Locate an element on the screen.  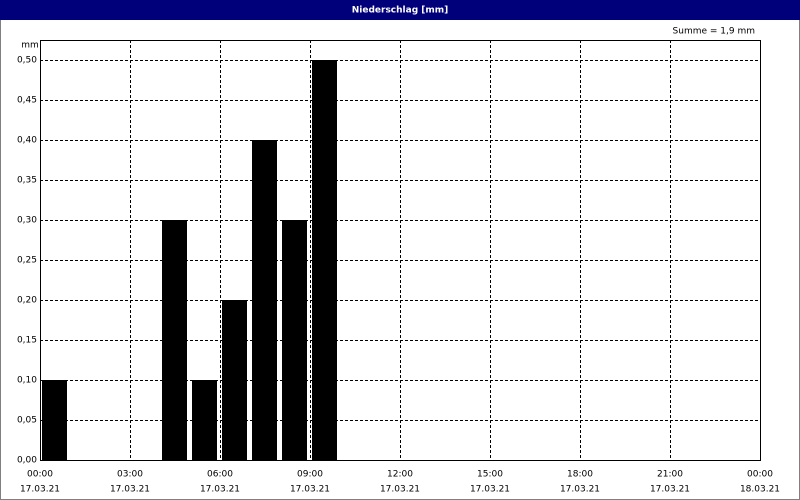
chart-title: Niederschlag [mm] is located at coordinates (400, 11).